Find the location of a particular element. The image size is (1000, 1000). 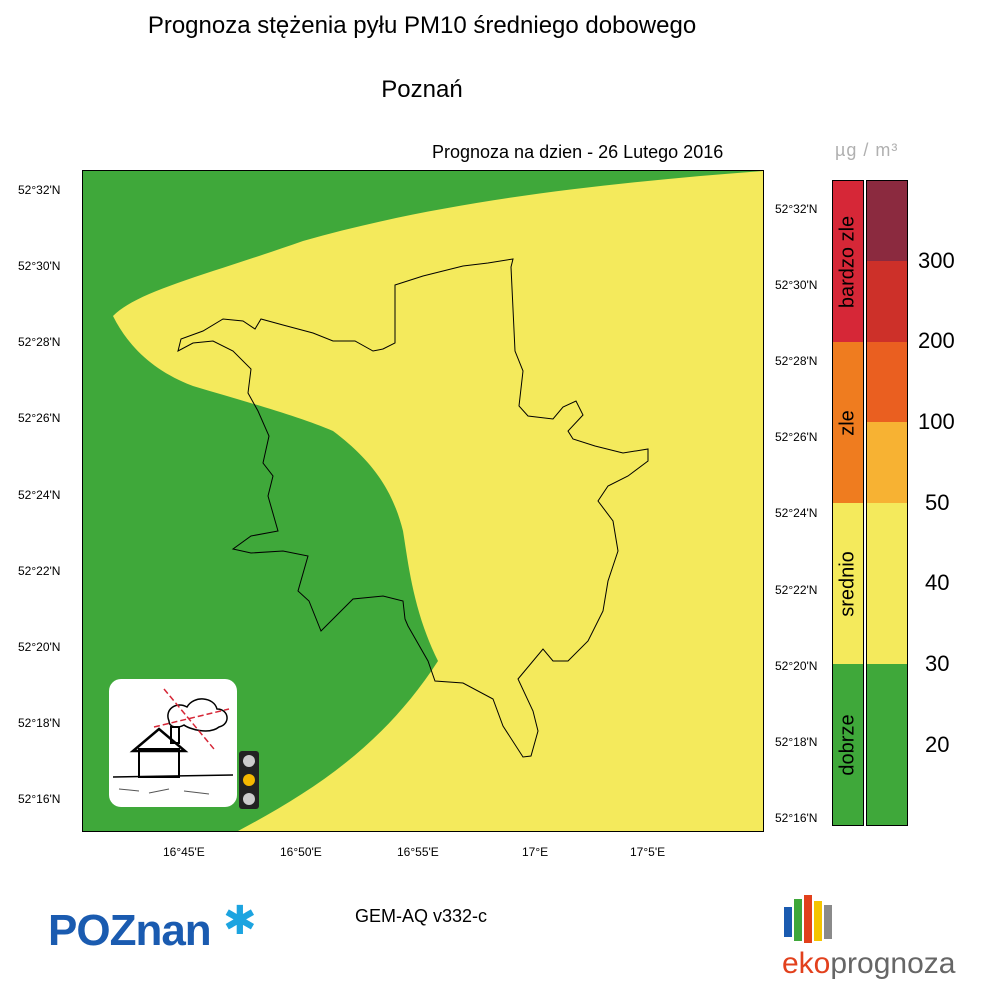

lat-label-right: 52°16'N is located at coordinates (796, 818).